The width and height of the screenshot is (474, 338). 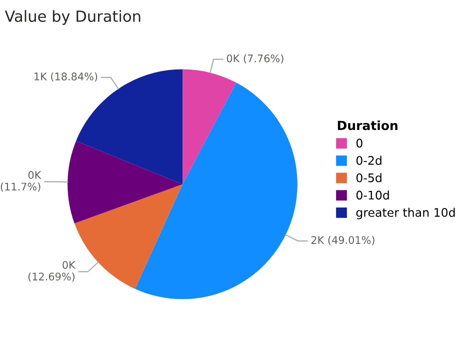 What do you see at coordinates (342, 241) in the screenshot?
I see `data-label: 2K (49.01%)` at bounding box center [342, 241].